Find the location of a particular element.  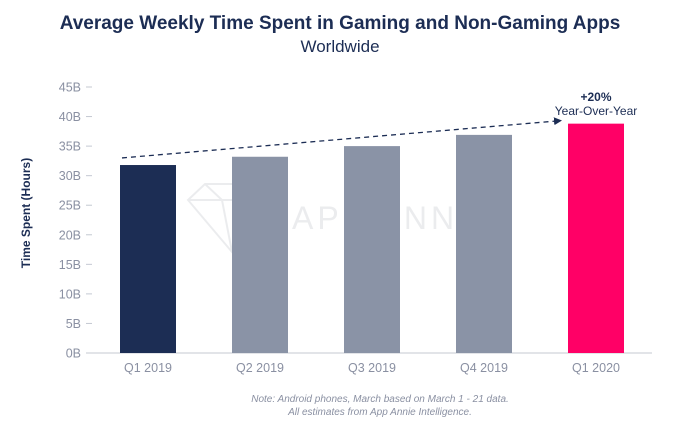

x-tick-label: Q2 2019 is located at coordinates (260, 368).